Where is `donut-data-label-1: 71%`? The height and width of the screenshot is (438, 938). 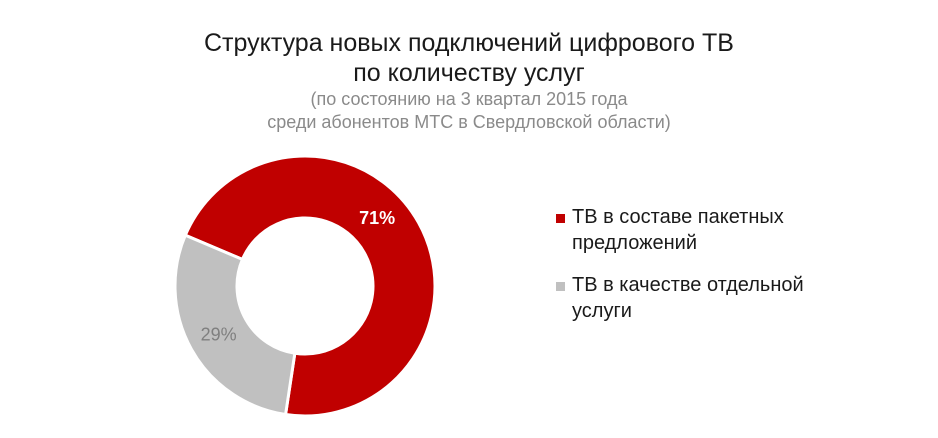 donut-data-label-1: 71% is located at coordinates (377, 218).